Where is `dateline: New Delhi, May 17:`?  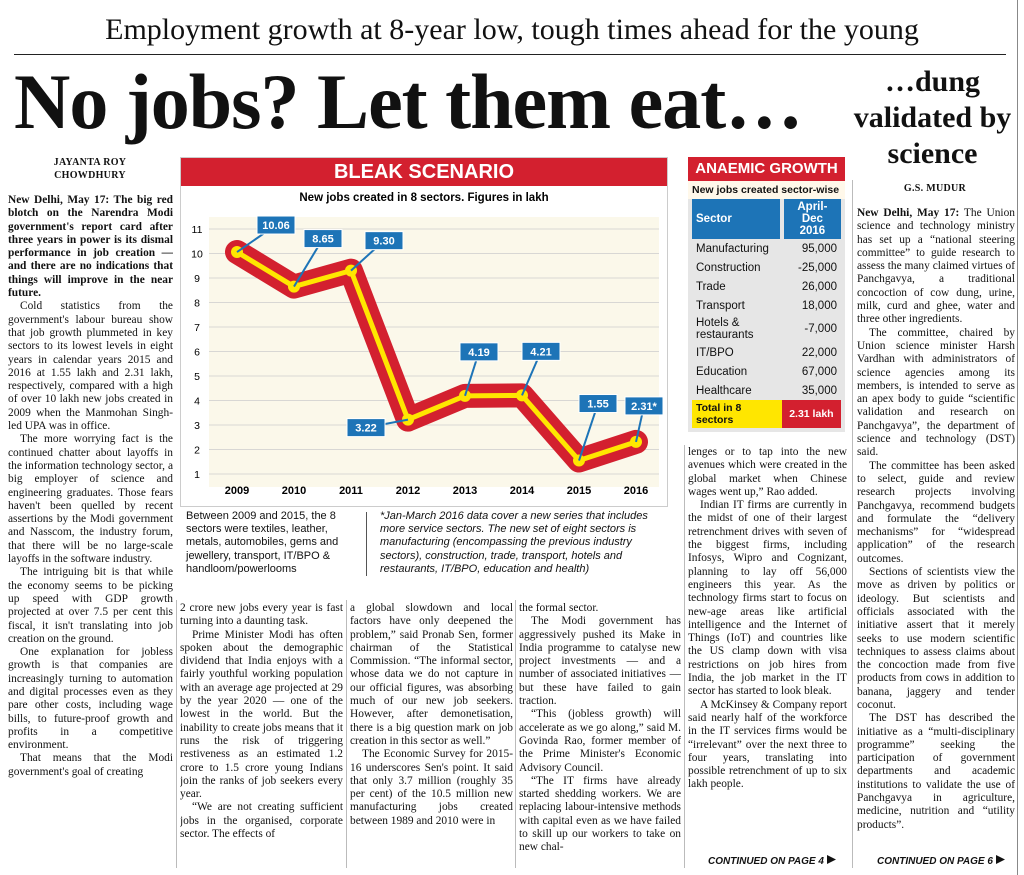 dateline: New Delhi, May 17: is located at coordinates (908, 213).